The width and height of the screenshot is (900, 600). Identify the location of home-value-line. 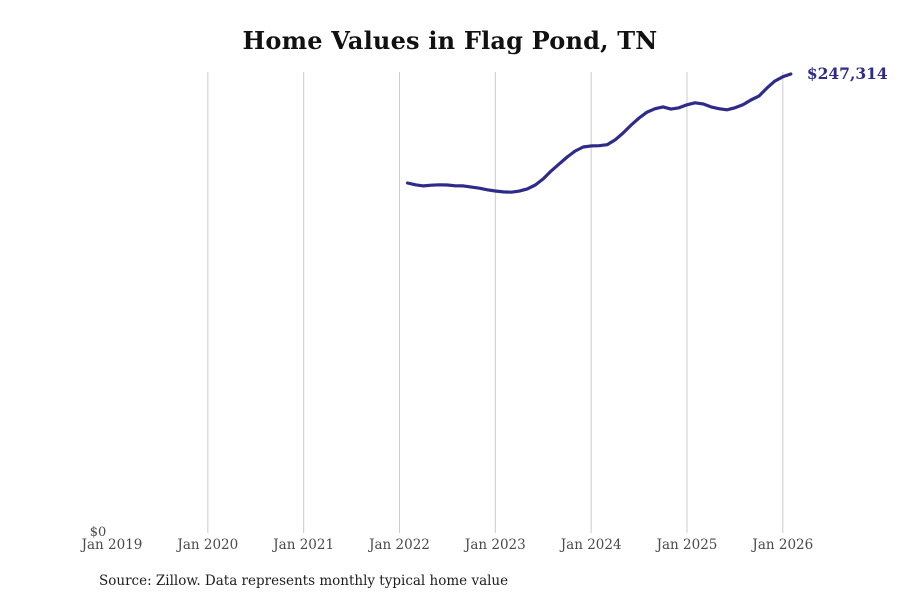
(599, 133).